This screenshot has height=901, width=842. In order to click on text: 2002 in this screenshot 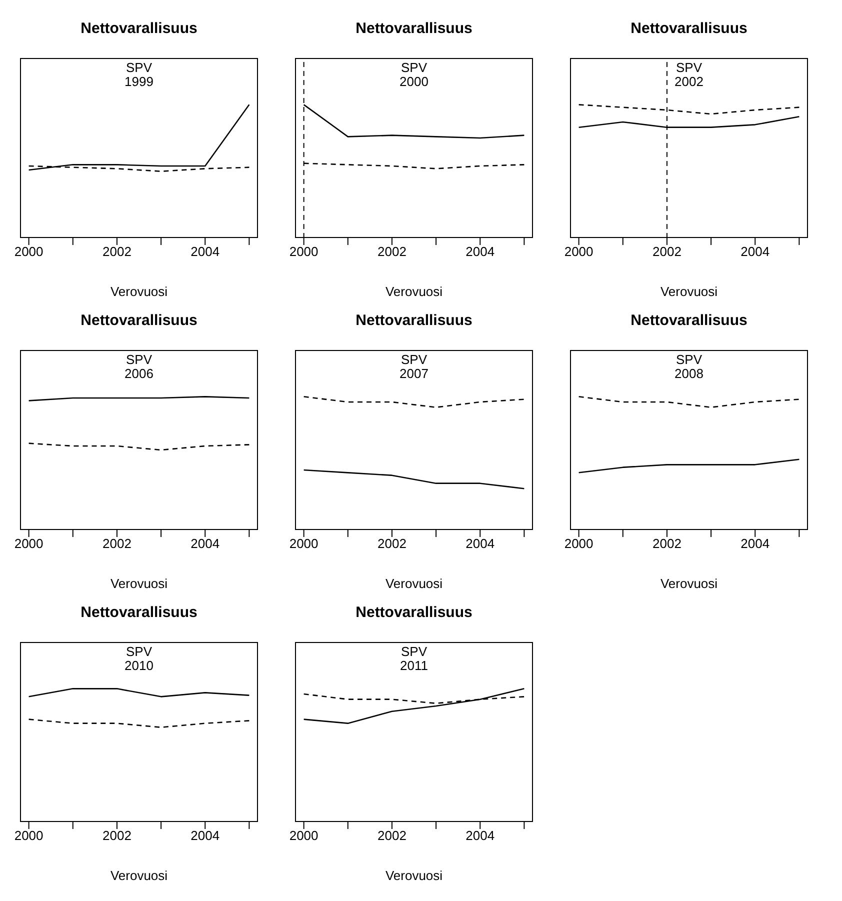, I will do `click(689, 81)`.